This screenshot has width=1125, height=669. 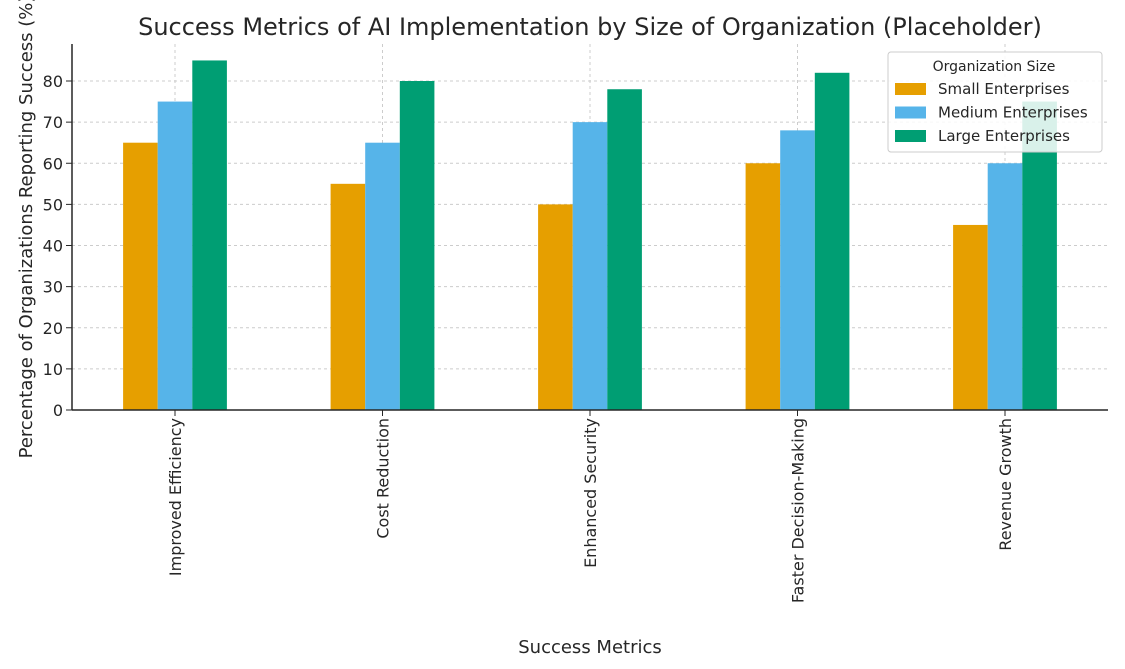 What do you see at coordinates (53, 369) in the screenshot?
I see `y-tick-label: 10` at bounding box center [53, 369].